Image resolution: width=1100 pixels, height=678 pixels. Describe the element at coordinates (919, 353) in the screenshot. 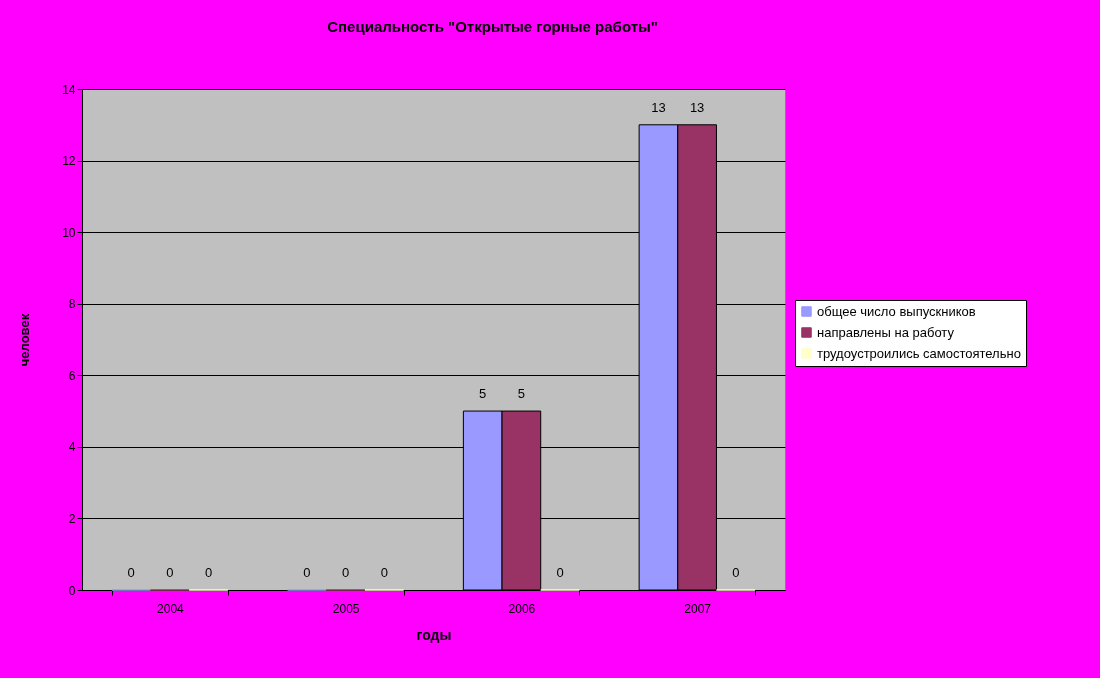

I see `legend-label: трудоустроились самостоятельно` at that location.